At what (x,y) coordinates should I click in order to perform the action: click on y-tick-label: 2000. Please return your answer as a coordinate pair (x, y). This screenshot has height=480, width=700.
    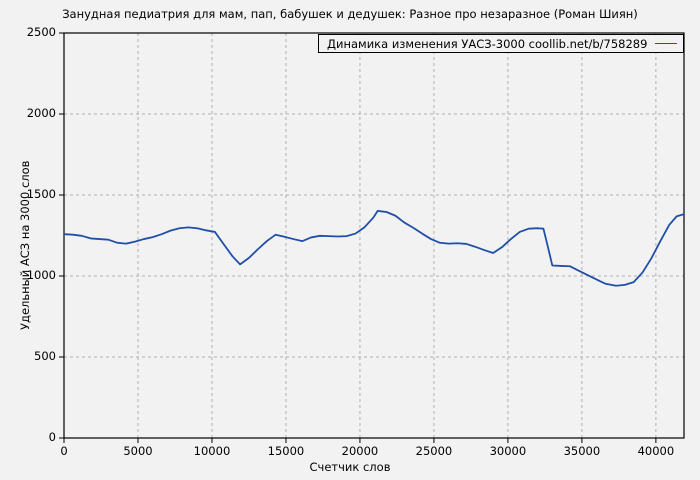
    Looking at the image, I should click on (41, 113).